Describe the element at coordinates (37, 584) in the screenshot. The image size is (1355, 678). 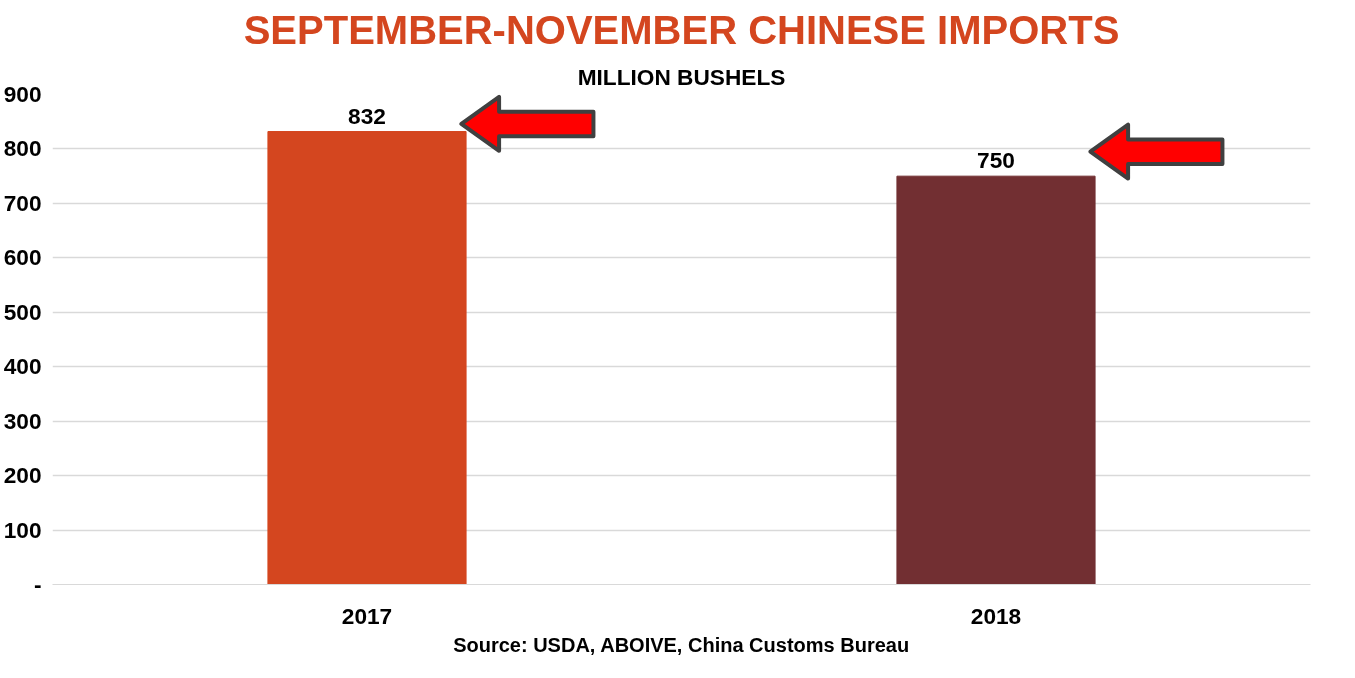
I see `y-tick-label: -` at that location.